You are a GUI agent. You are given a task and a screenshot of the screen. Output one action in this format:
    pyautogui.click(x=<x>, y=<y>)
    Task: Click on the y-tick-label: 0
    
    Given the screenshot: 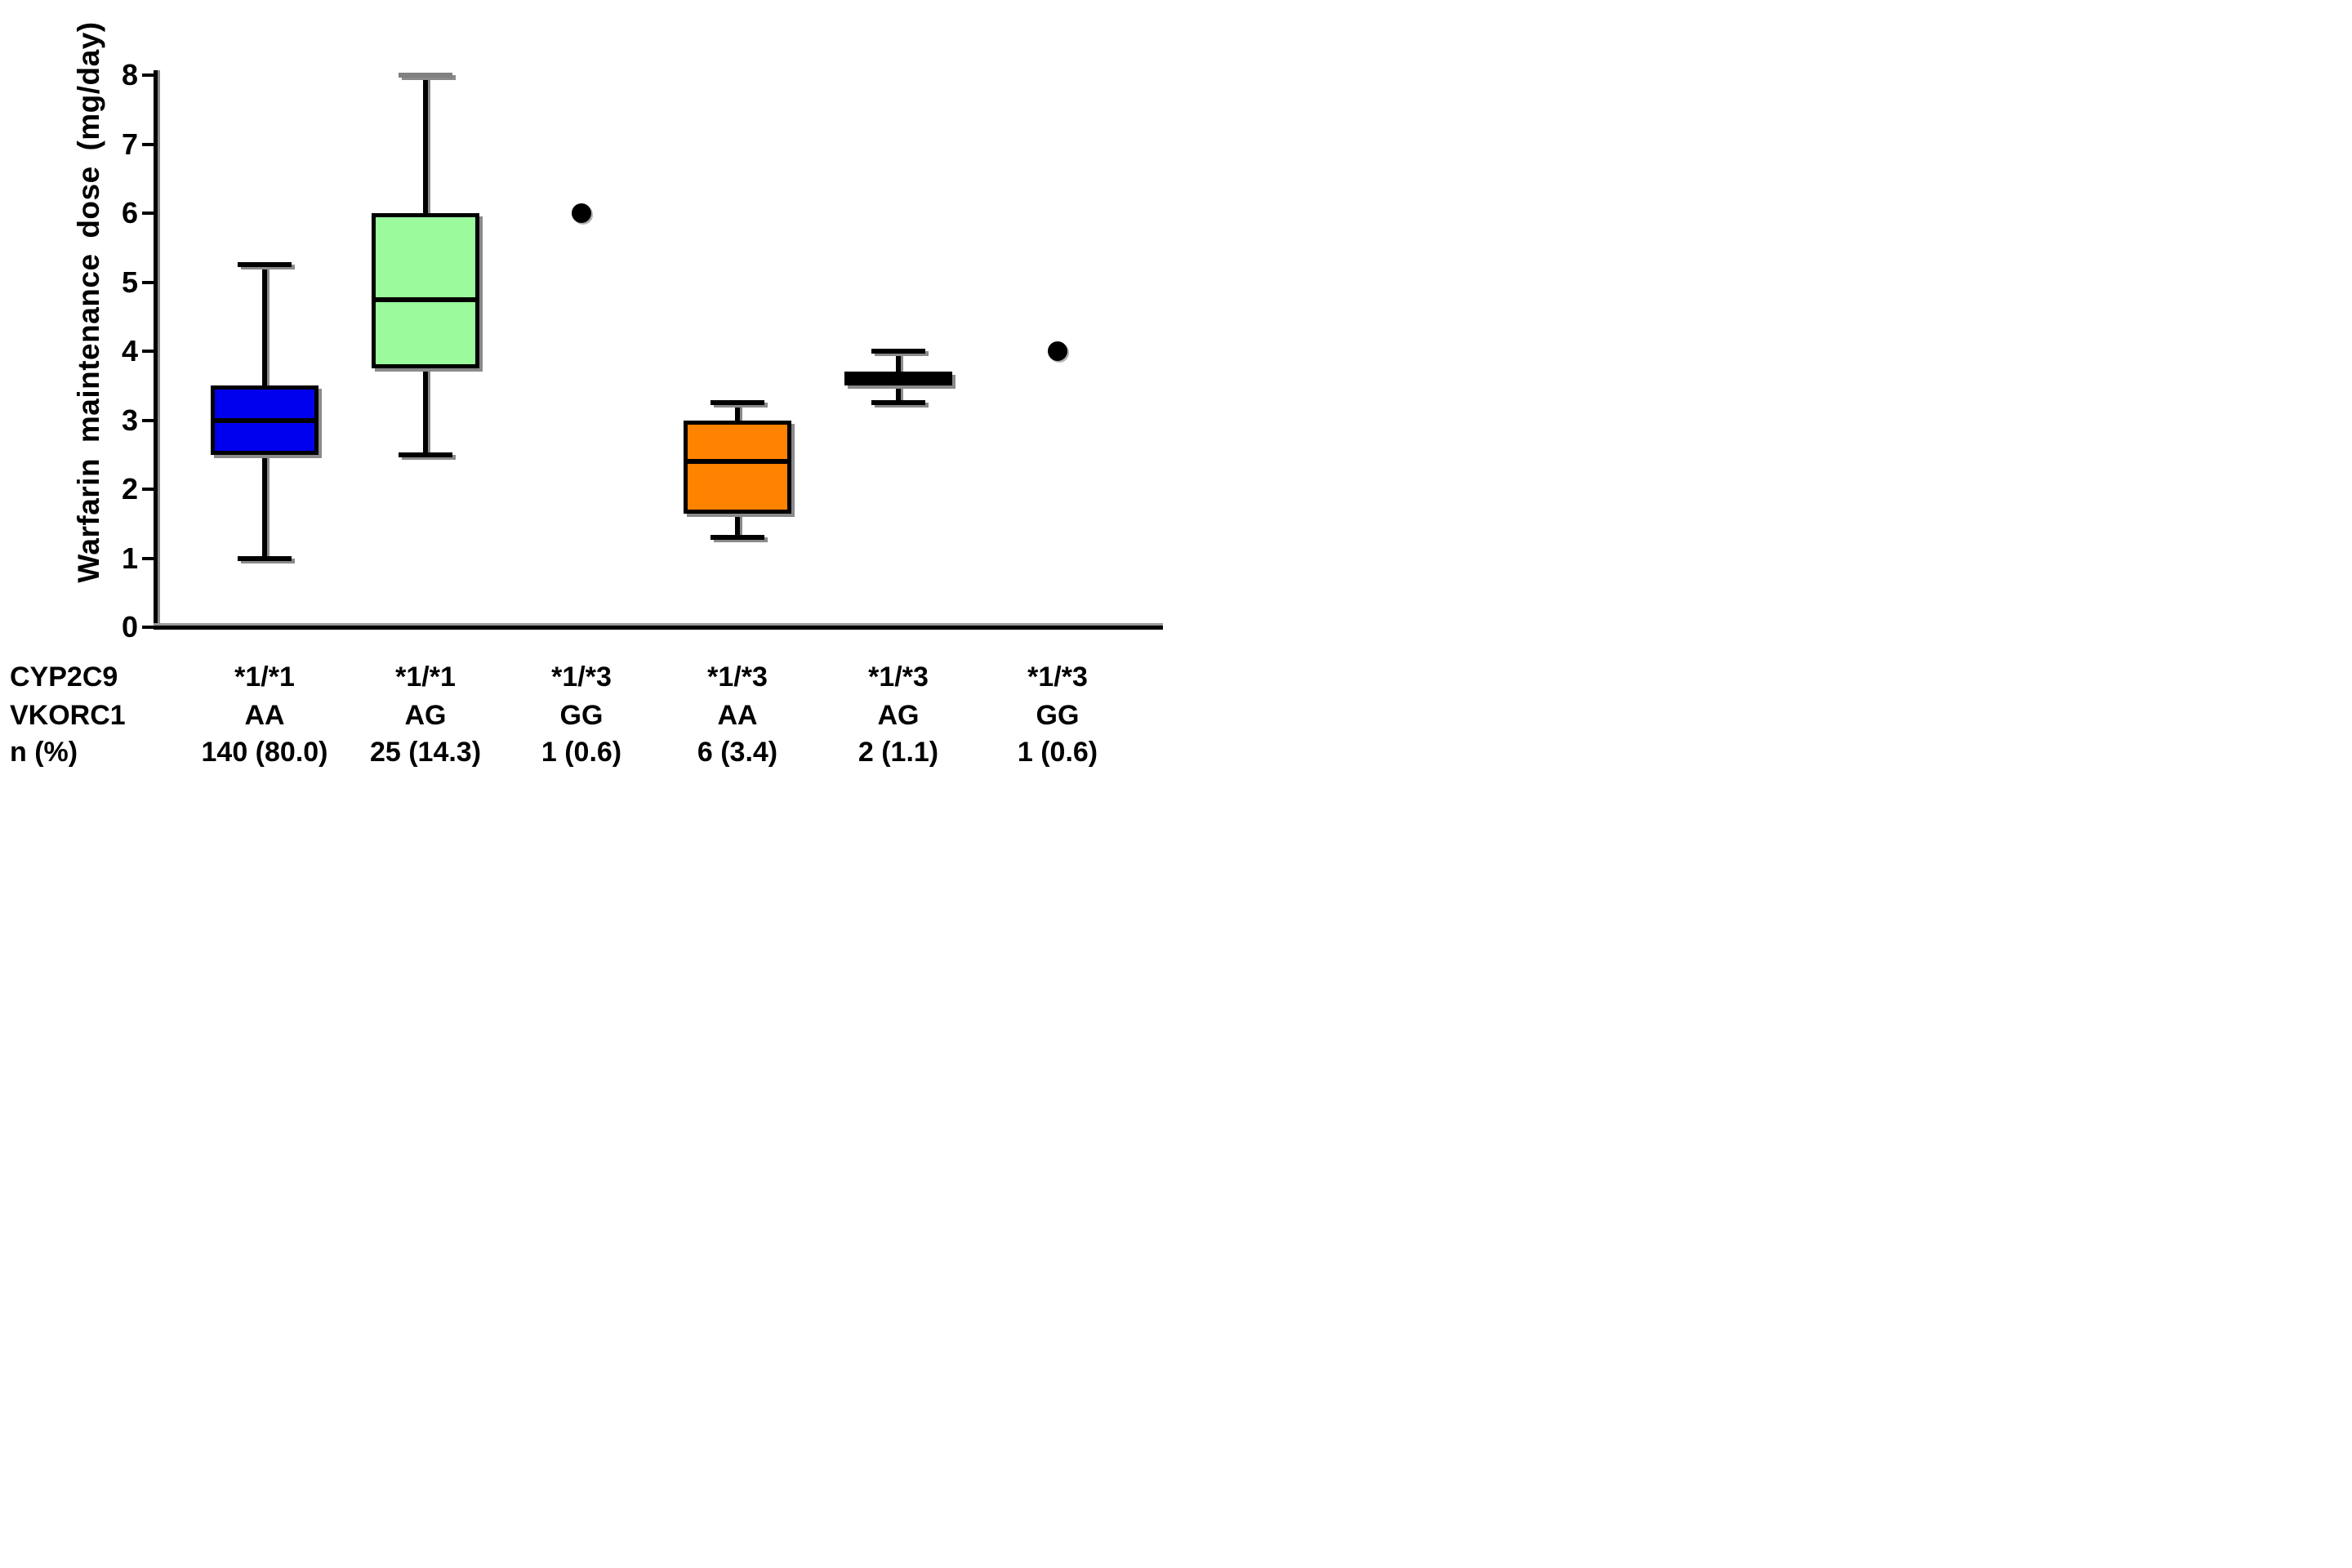 What is the action you would take?
    pyautogui.click(x=129, y=627)
    